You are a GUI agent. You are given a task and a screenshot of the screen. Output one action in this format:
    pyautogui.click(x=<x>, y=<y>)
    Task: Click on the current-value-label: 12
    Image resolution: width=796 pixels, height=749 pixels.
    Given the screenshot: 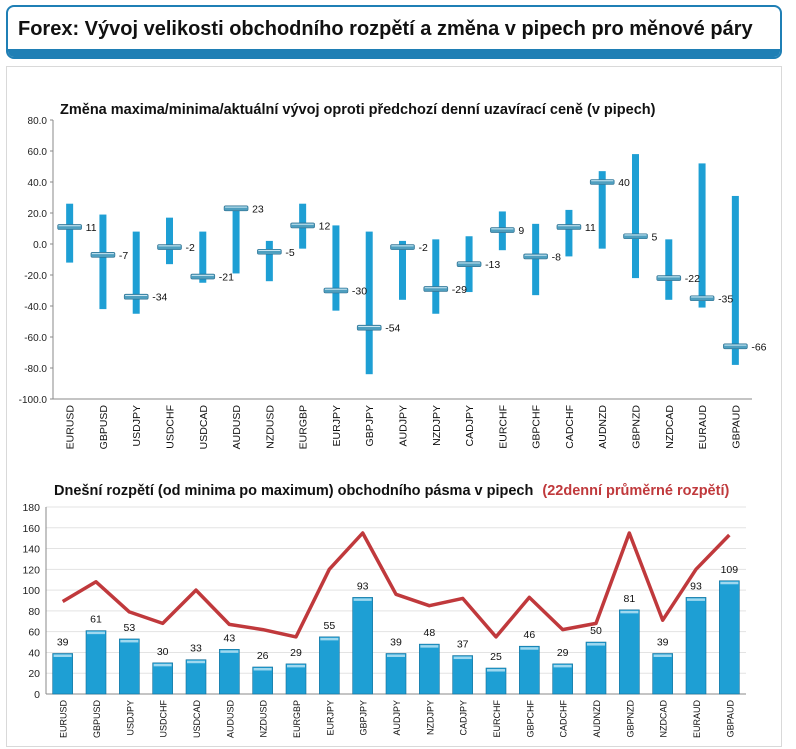 What is the action you would take?
    pyautogui.click(x=325, y=226)
    